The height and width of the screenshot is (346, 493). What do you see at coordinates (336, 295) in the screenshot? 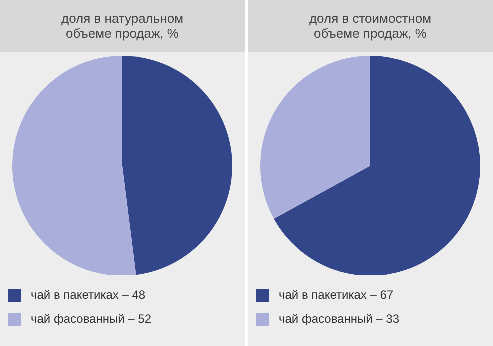
I see `legend-label: чай в пакетиках – 67` at bounding box center [336, 295].